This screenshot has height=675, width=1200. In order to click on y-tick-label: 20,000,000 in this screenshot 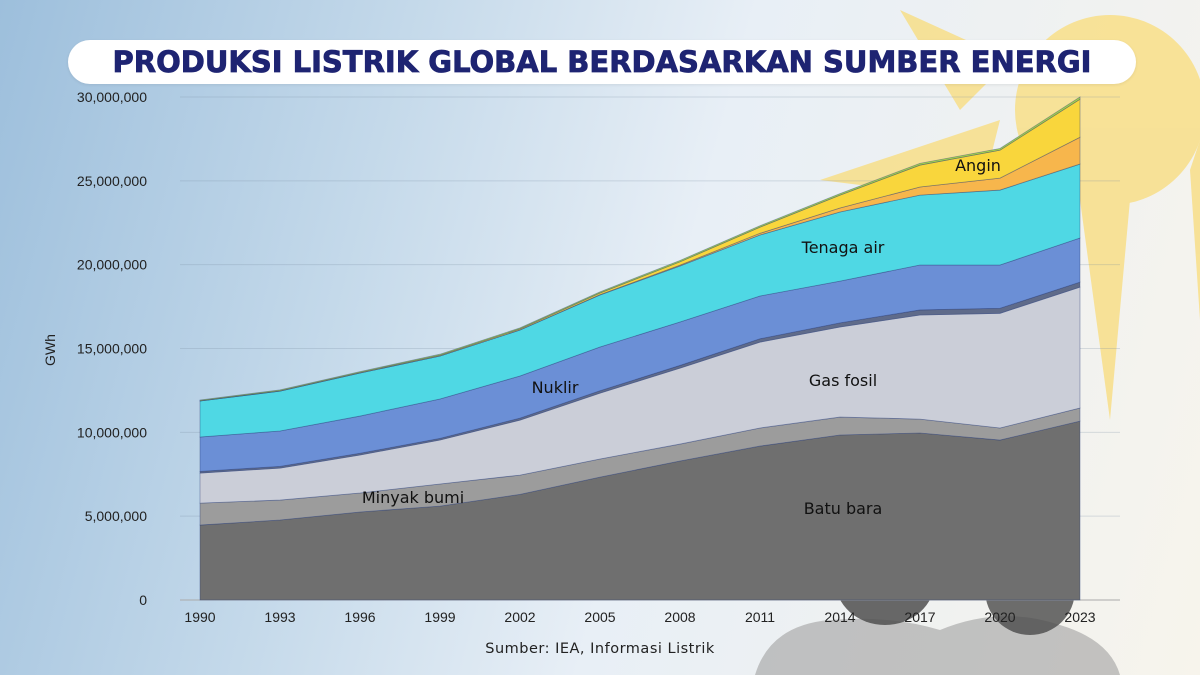, I will do `click(112, 265)`.